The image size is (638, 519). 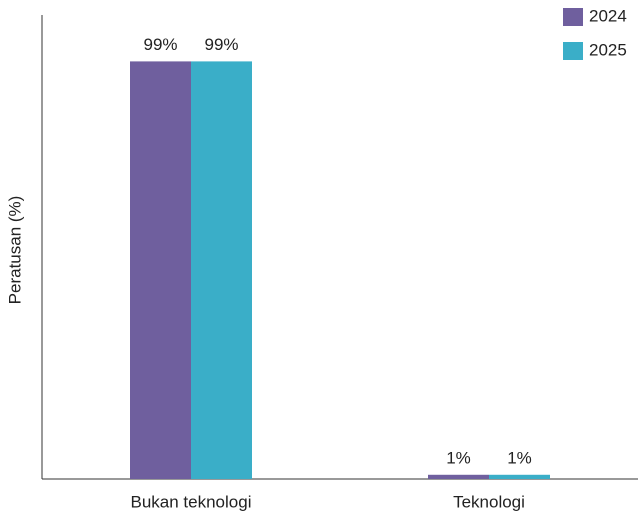 What do you see at coordinates (608, 15) in the screenshot?
I see `legend-label: 2024` at bounding box center [608, 15].